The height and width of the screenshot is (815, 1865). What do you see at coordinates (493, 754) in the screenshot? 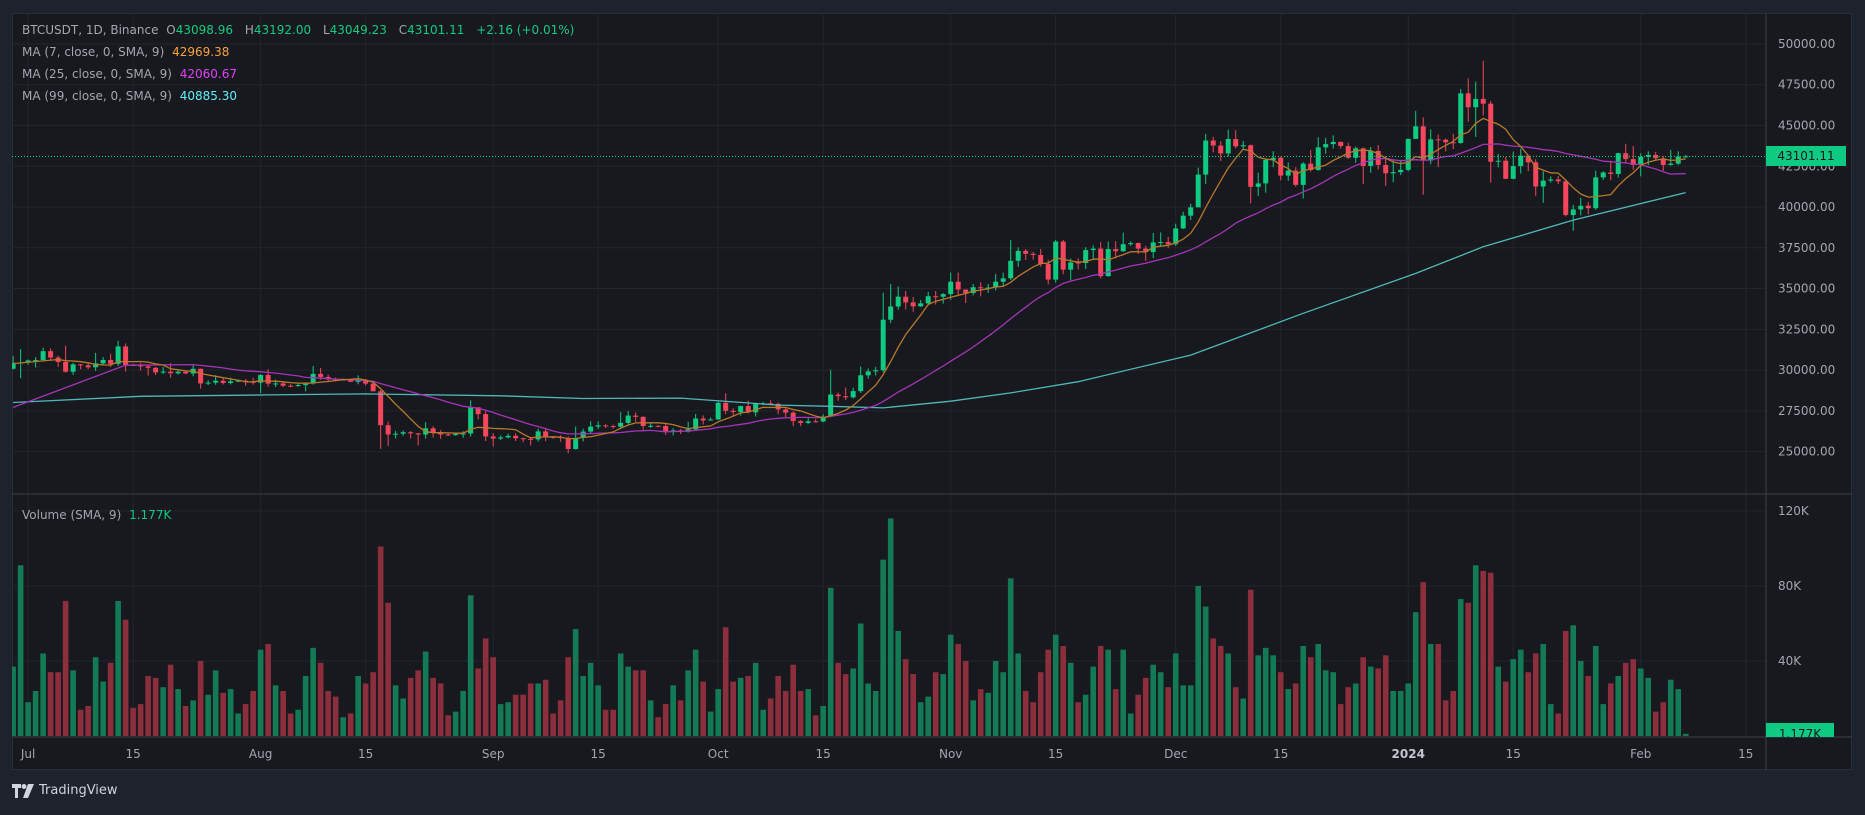
I see `time-tick-label: Sep` at bounding box center [493, 754].